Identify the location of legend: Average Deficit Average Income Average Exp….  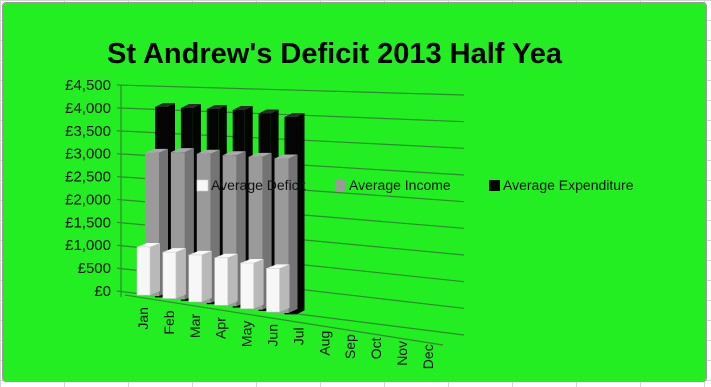
(415, 185).